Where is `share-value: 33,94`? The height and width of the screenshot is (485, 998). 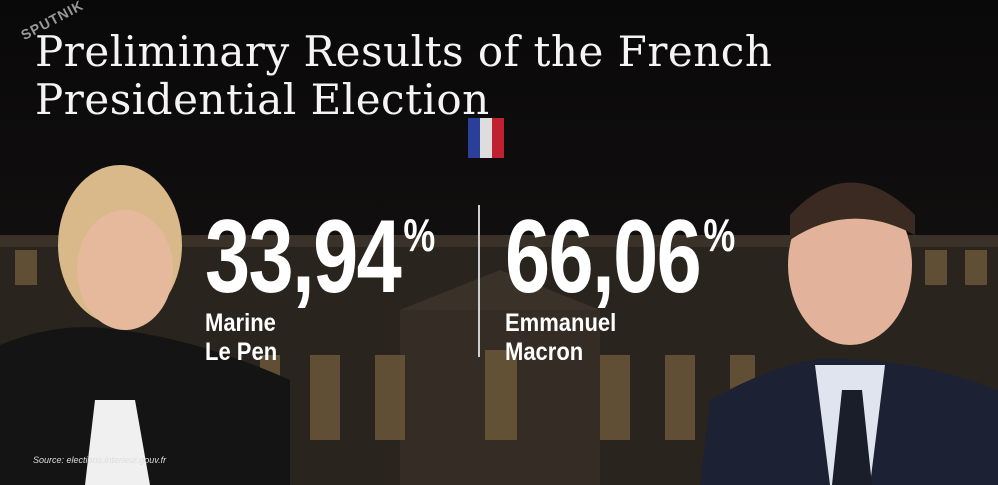
share-value: 33,94 is located at coordinates (303, 257).